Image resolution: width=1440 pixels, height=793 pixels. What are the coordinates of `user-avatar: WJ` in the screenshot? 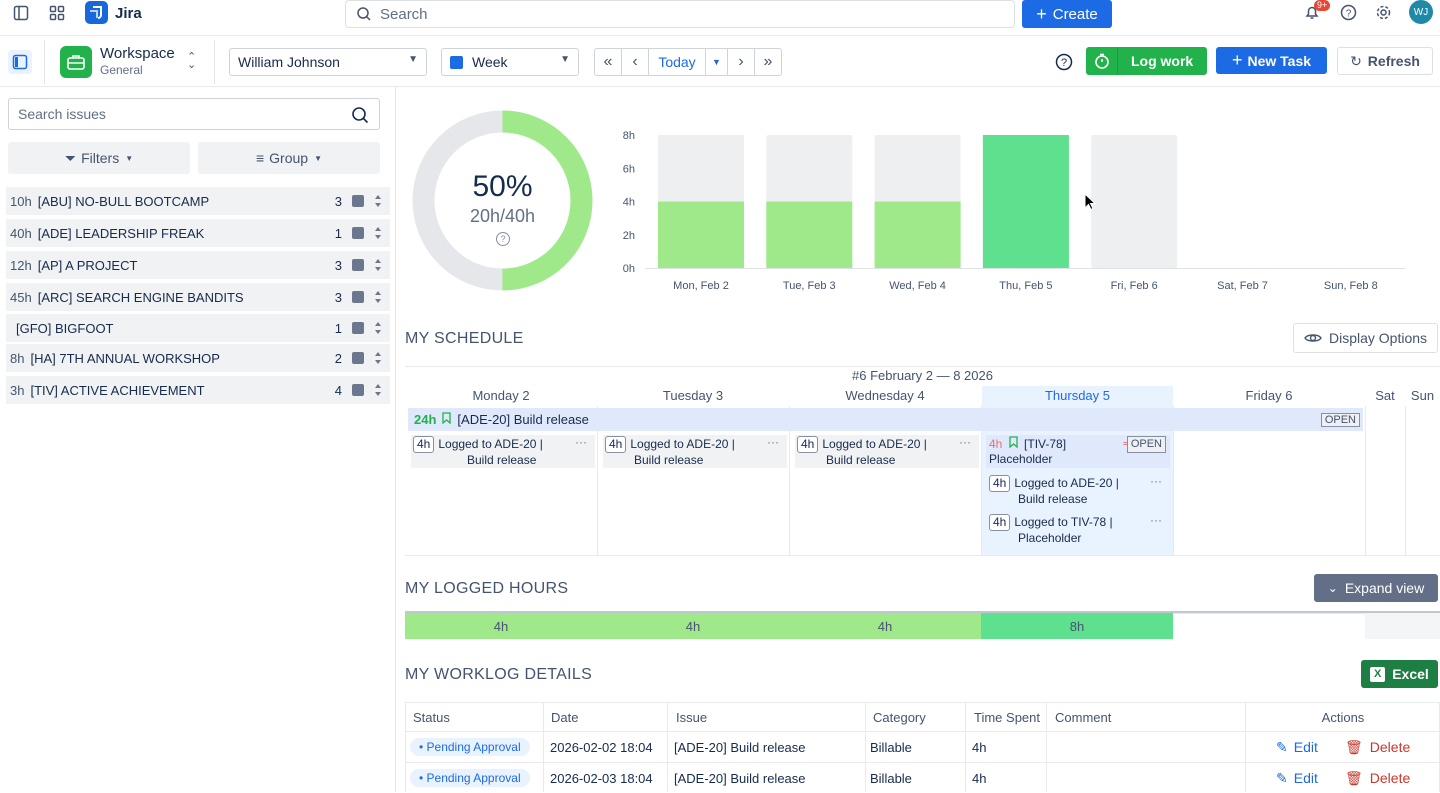 It's located at (1421, 12).